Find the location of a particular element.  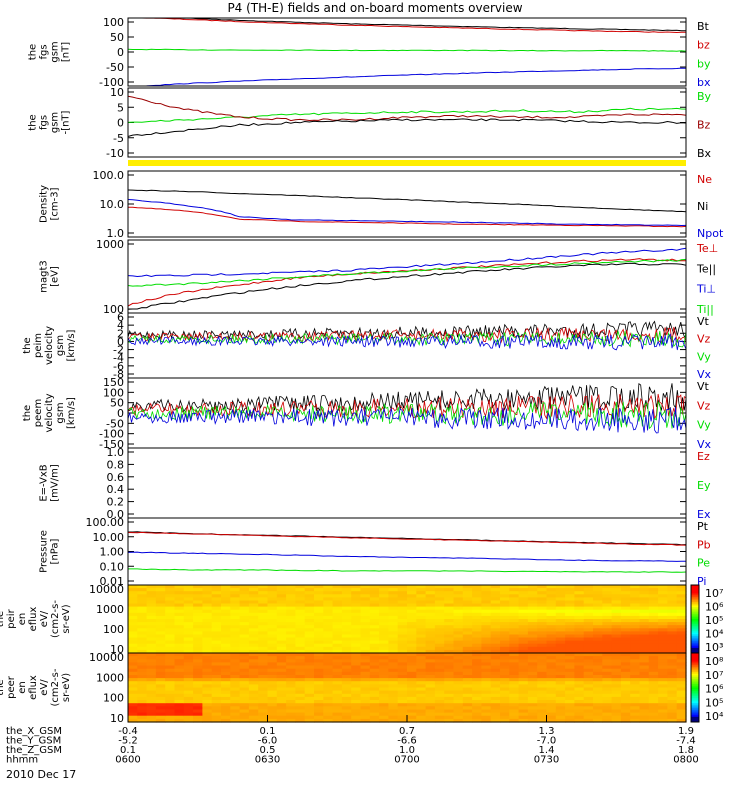

xaxis-row-label: the_Y_GSM is located at coordinates (33, 741).